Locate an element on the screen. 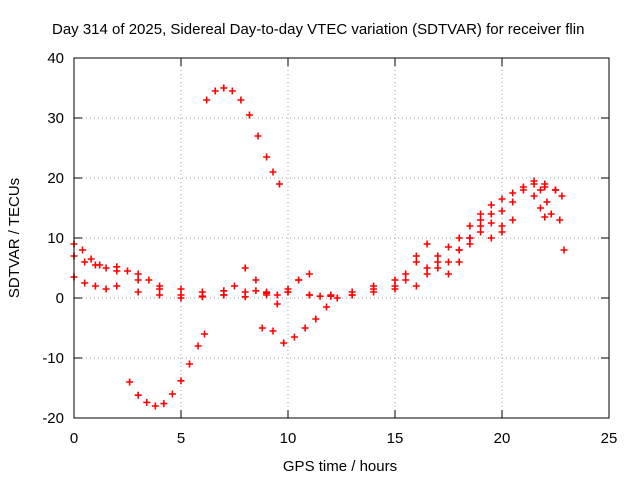 This screenshot has width=640, height=480. series-band-e is located at coordinates (325, 288).